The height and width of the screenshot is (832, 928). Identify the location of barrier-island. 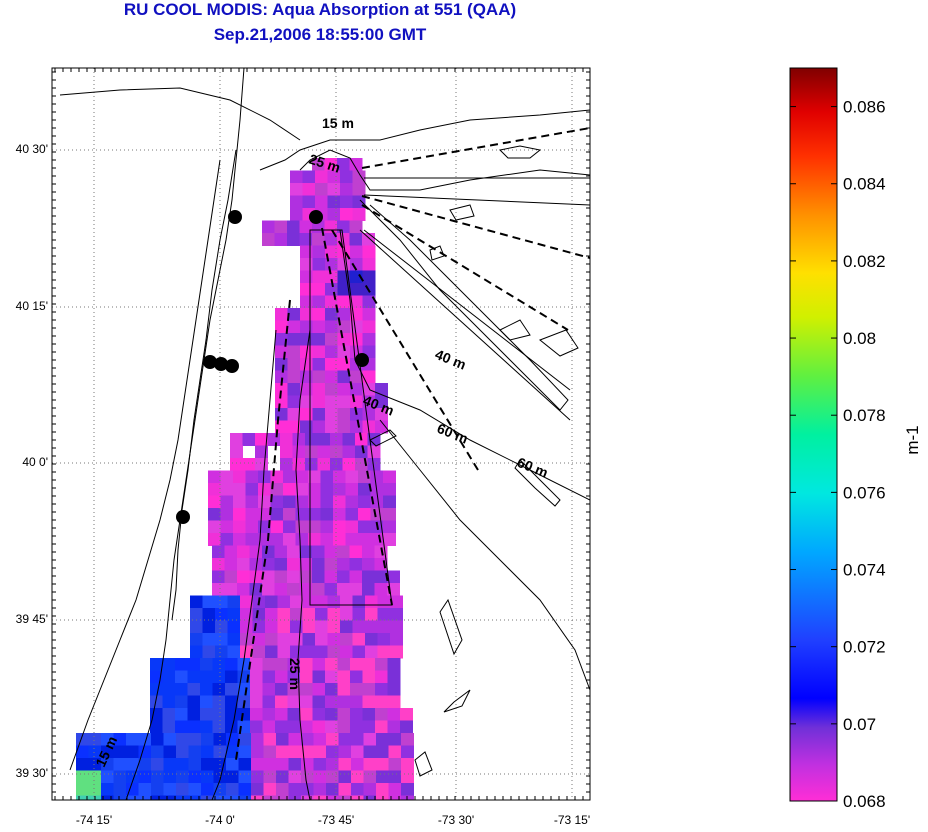
(204, 385).